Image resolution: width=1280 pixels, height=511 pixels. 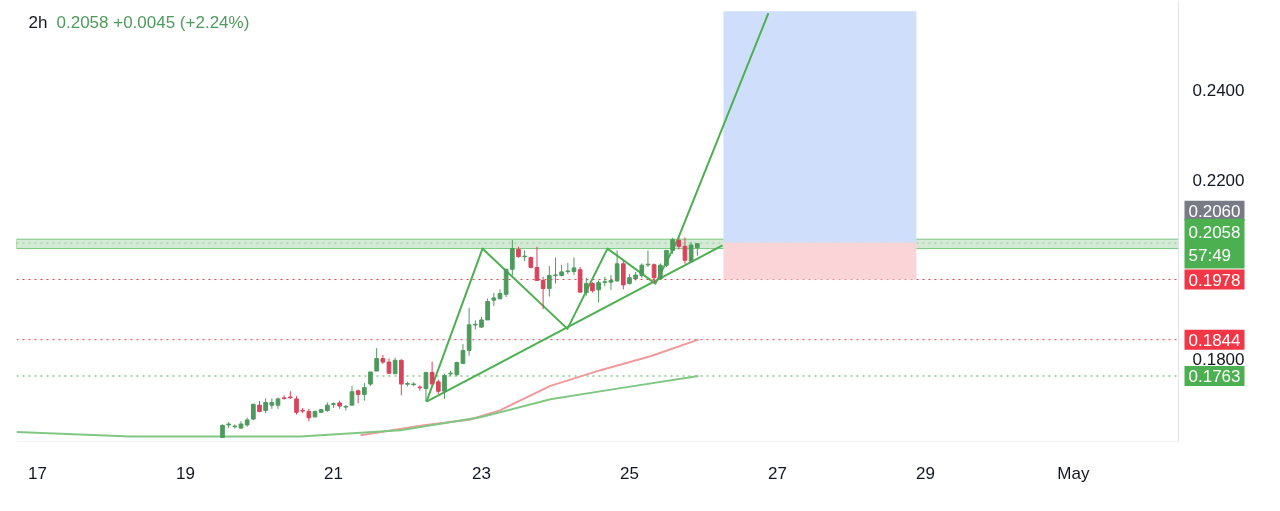 What do you see at coordinates (1214, 243) in the screenshot?
I see `ref-line-label: 0.2058 57:49` at bounding box center [1214, 243].